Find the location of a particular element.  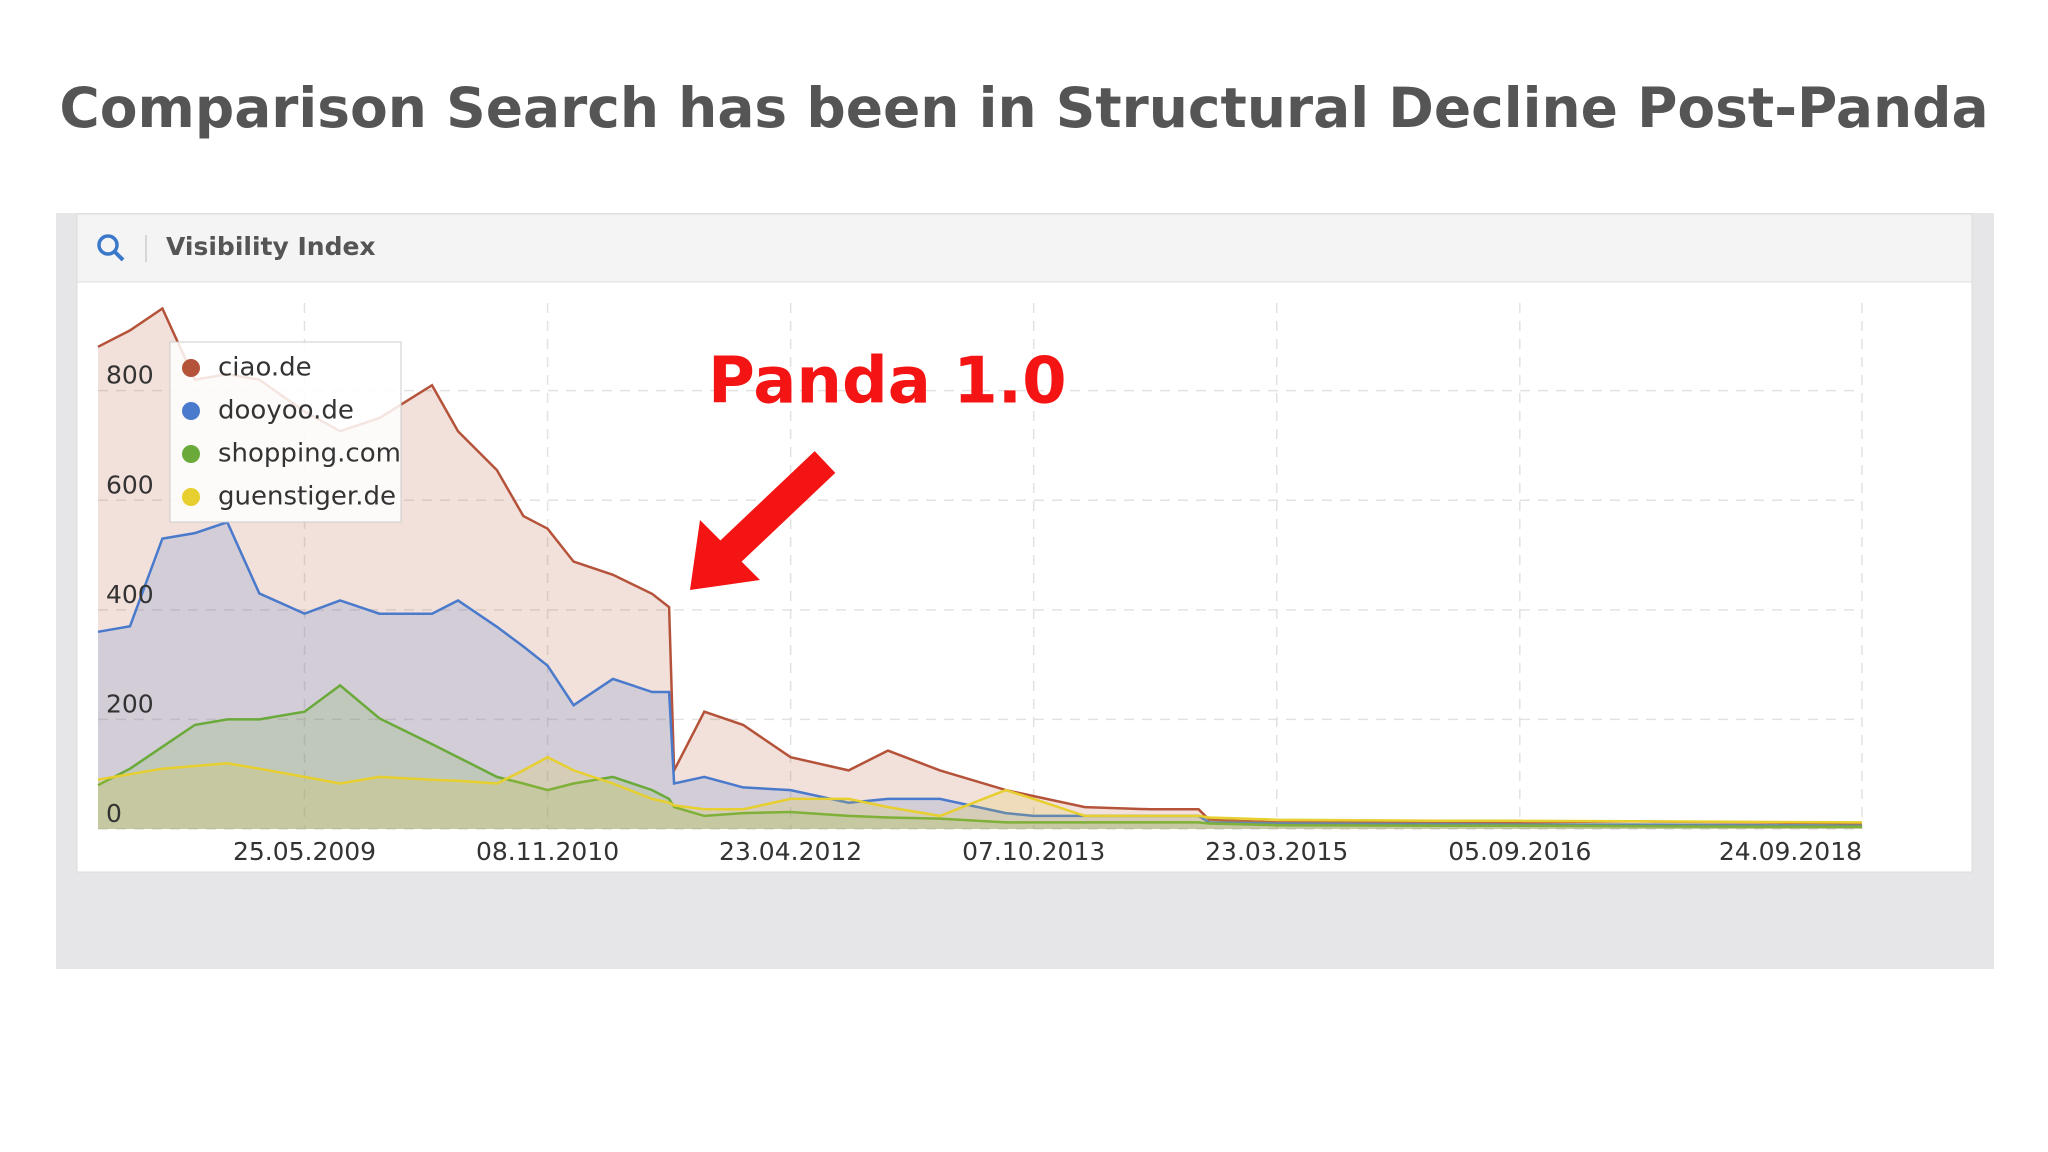

panel-header: Visibility Index is located at coordinates (271, 246).